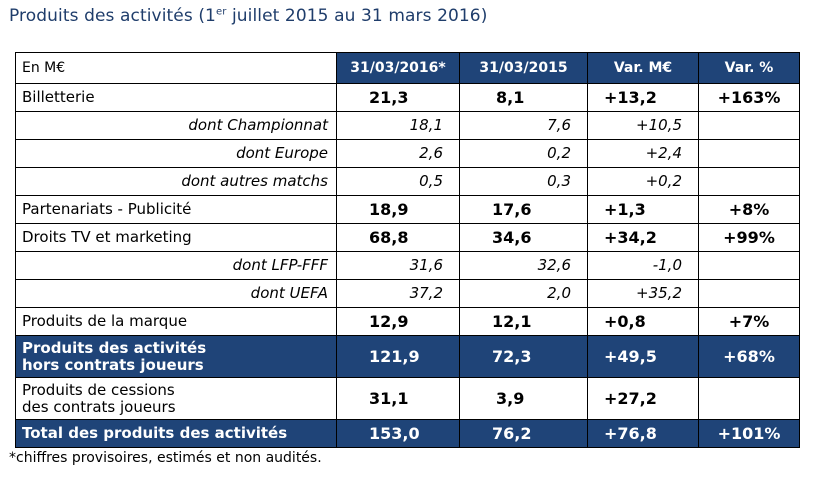 The height and width of the screenshot is (478, 814). What do you see at coordinates (749, 433) in the screenshot?
I see `cell-pct: +101%` at bounding box center [749, 433].